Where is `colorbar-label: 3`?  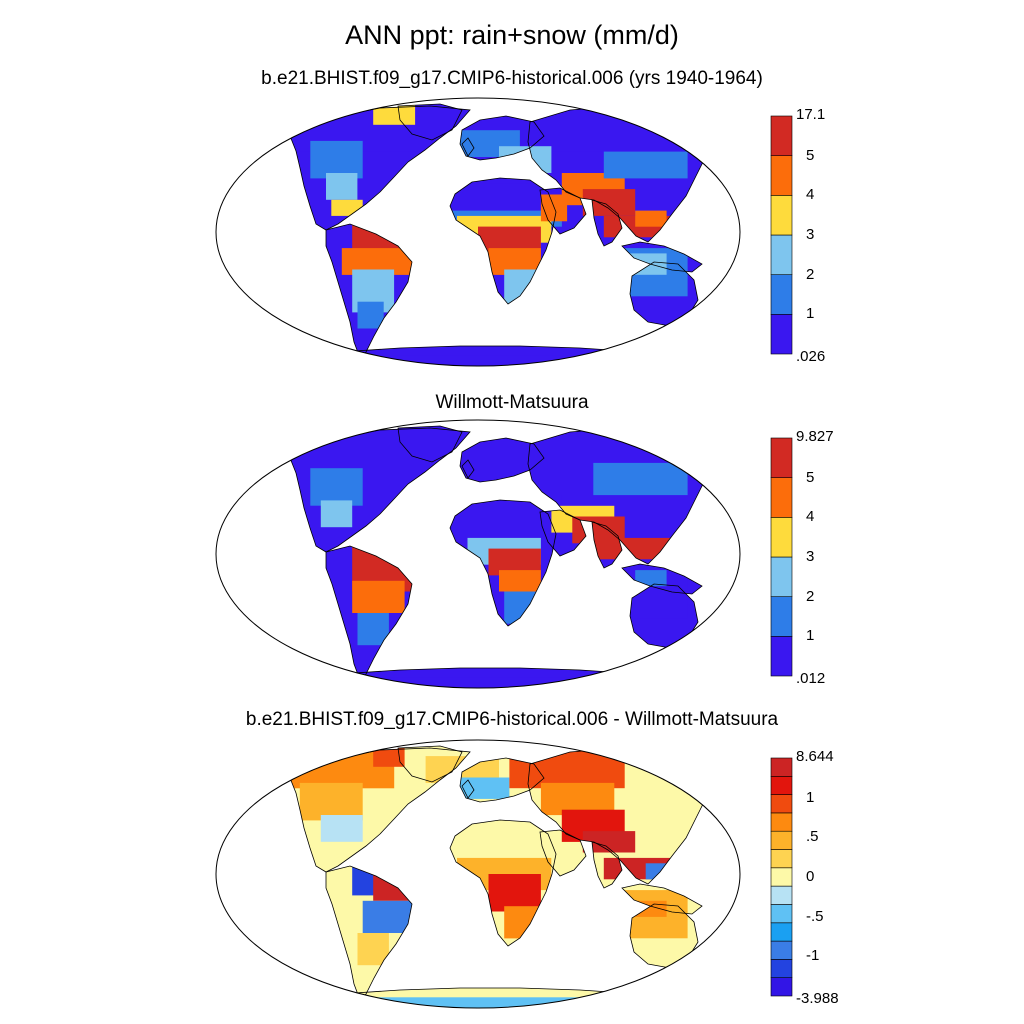 colorbar-label: 3 is located at coordinates (810, 234).